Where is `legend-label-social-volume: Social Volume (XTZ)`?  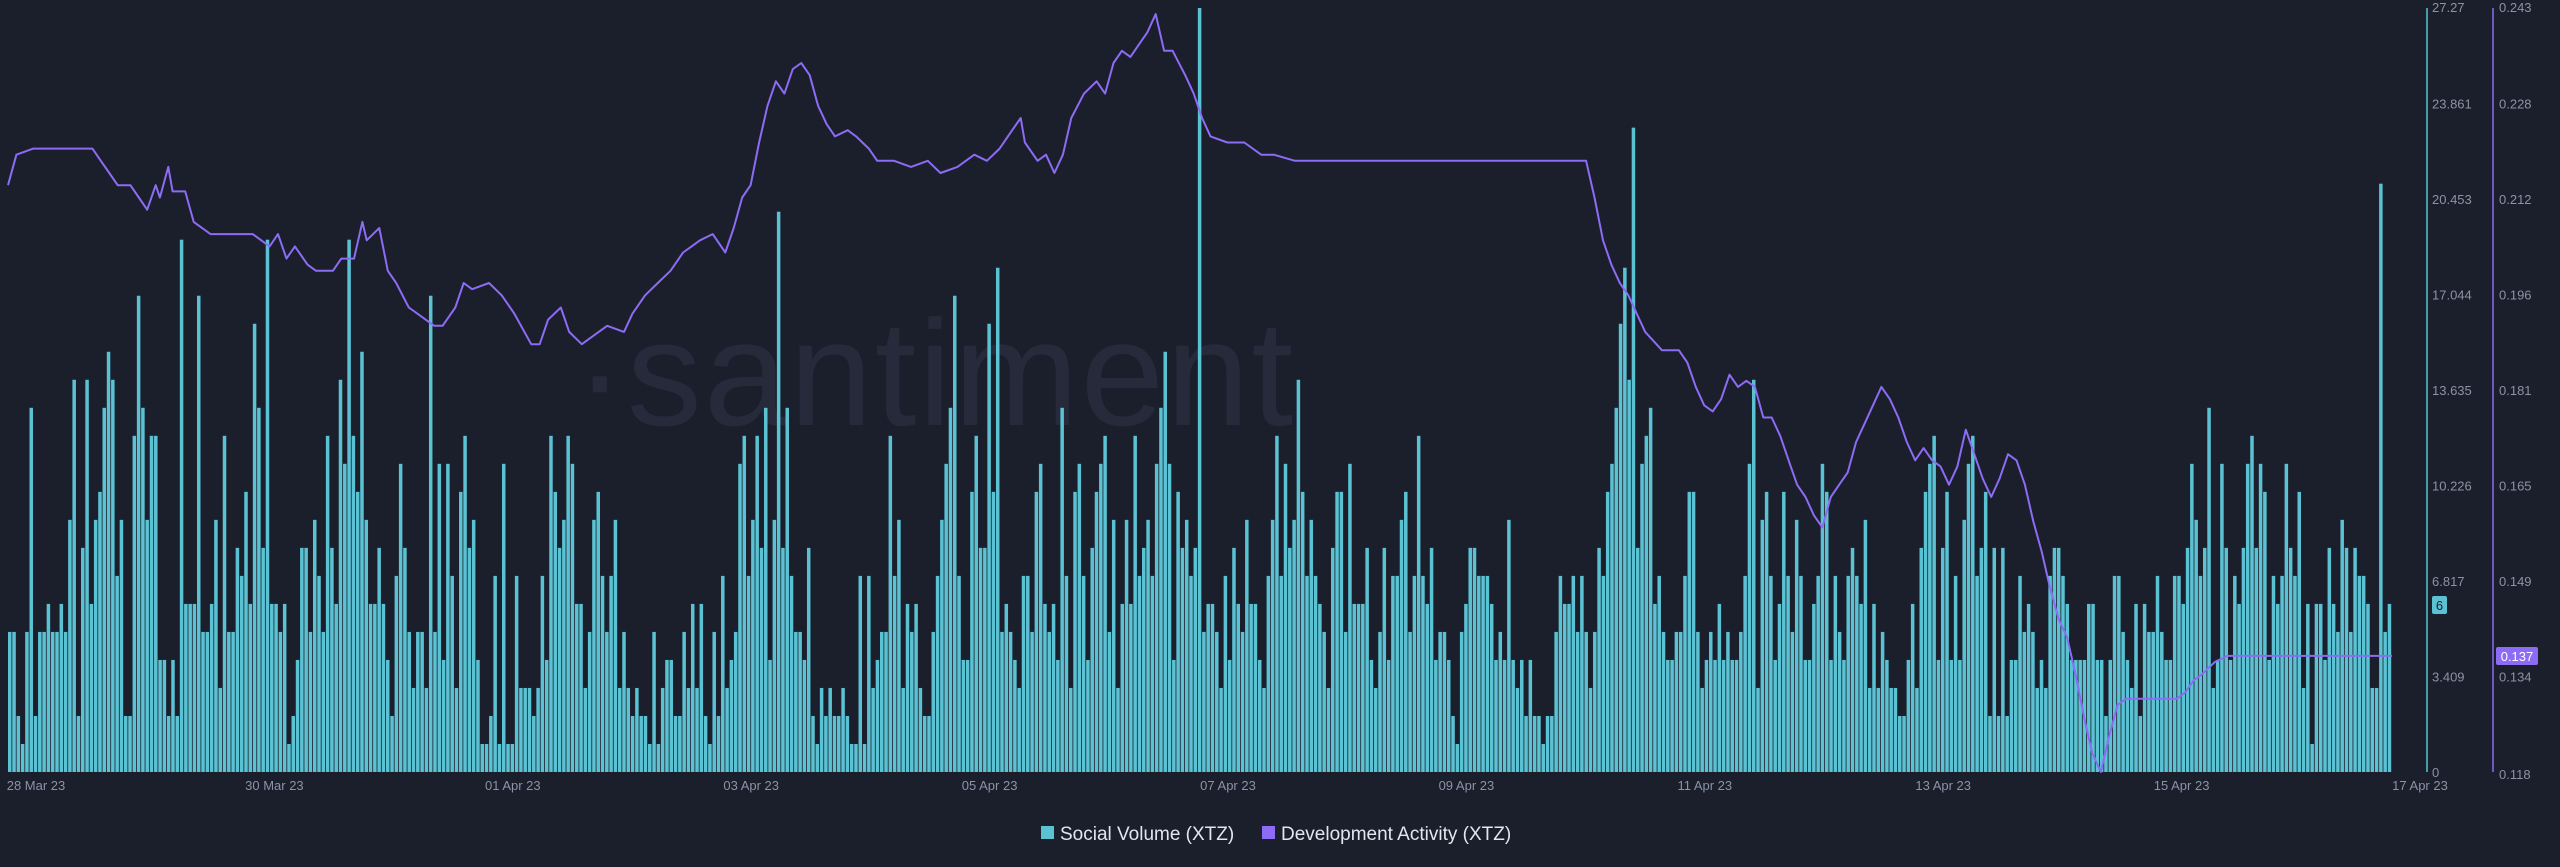
legend-label-social-volume: Social Volume (XTZ) is located at coordinates (1147, 834).